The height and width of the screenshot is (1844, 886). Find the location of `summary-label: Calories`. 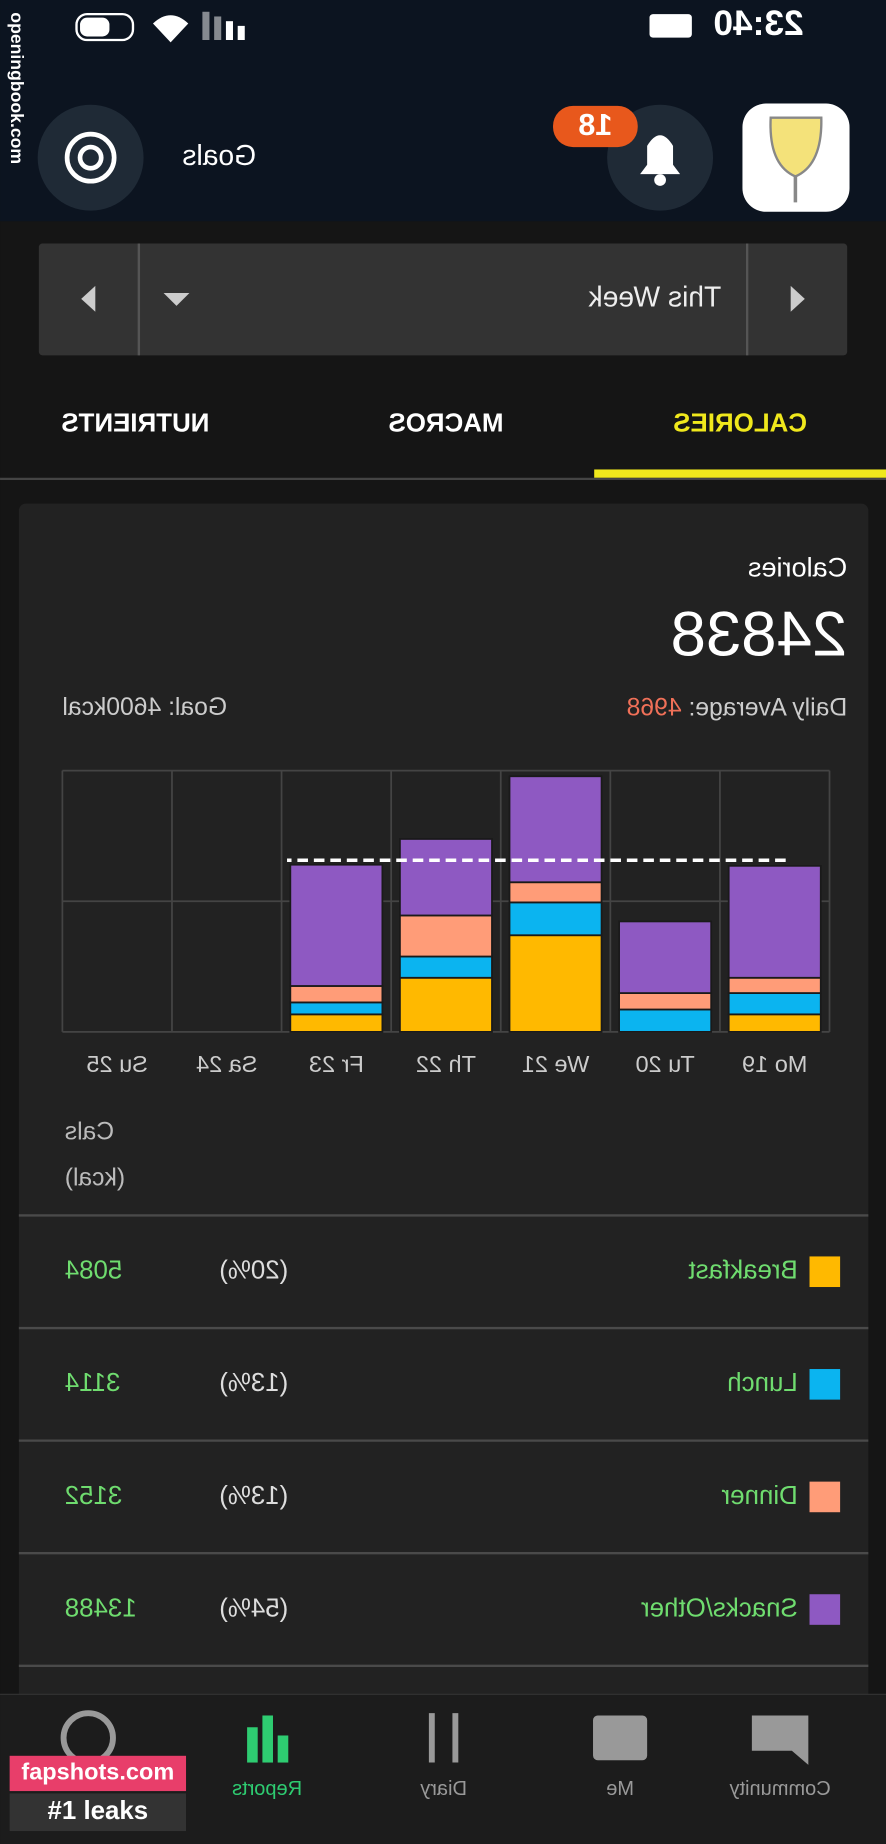

summary-label: Calories is located at coordinates (797, 568).